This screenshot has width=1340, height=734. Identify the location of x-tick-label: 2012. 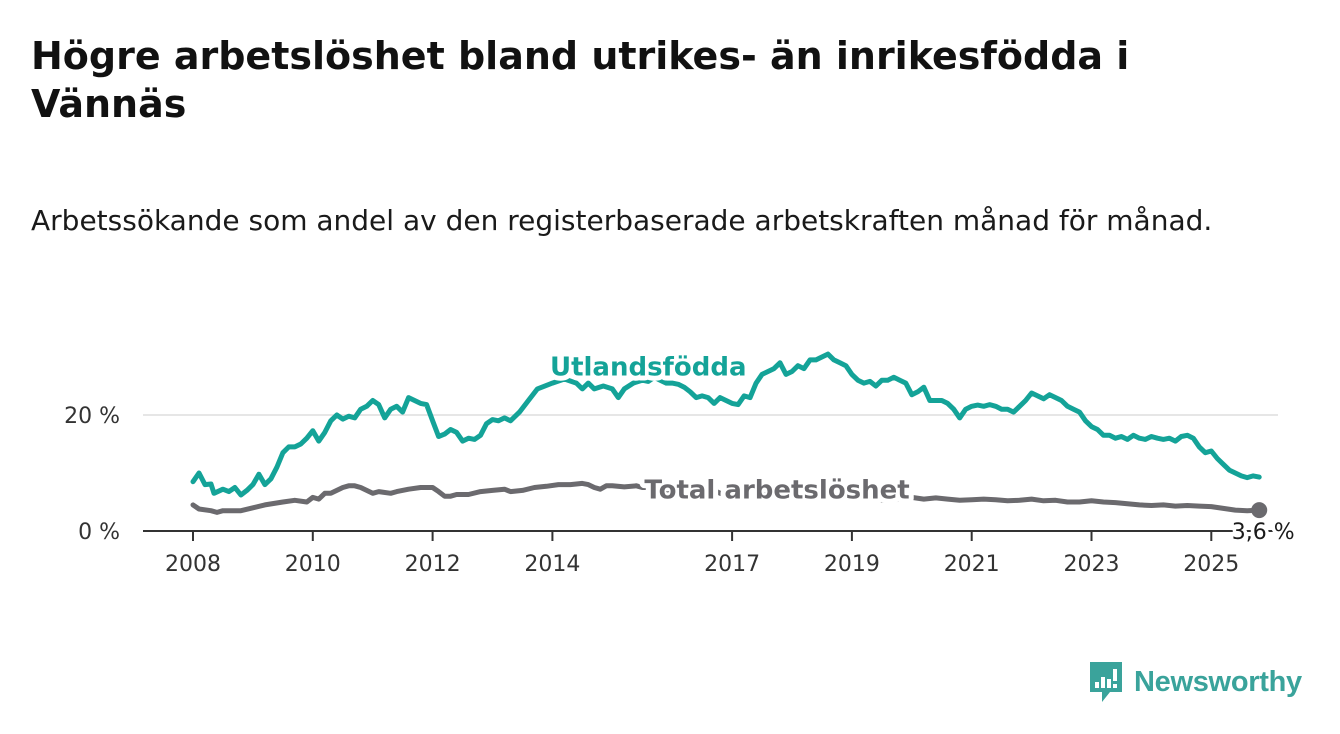
(433, 564).